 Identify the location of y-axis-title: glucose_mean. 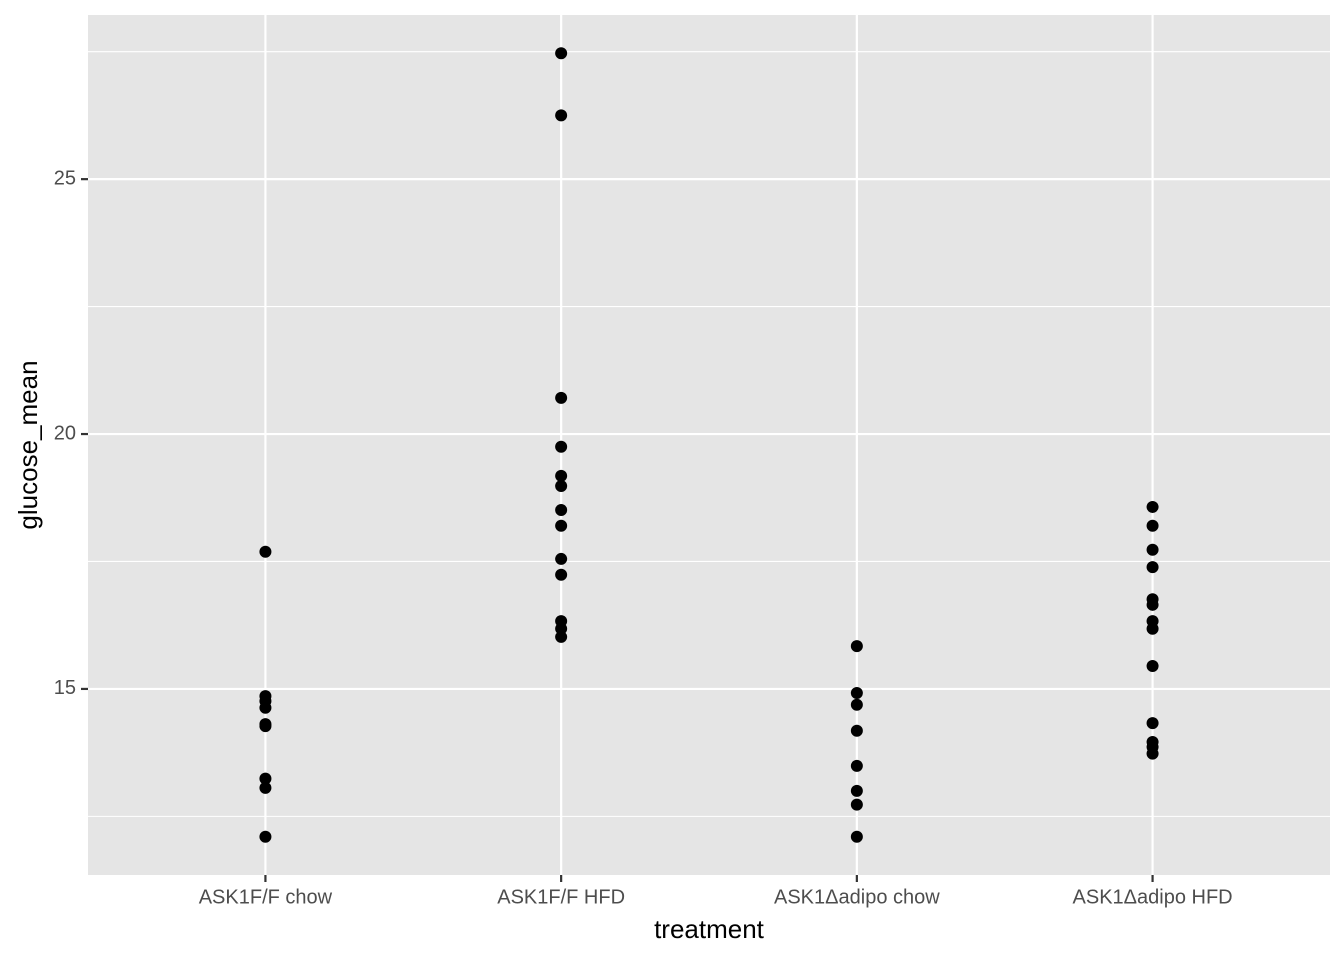
(28, 444).